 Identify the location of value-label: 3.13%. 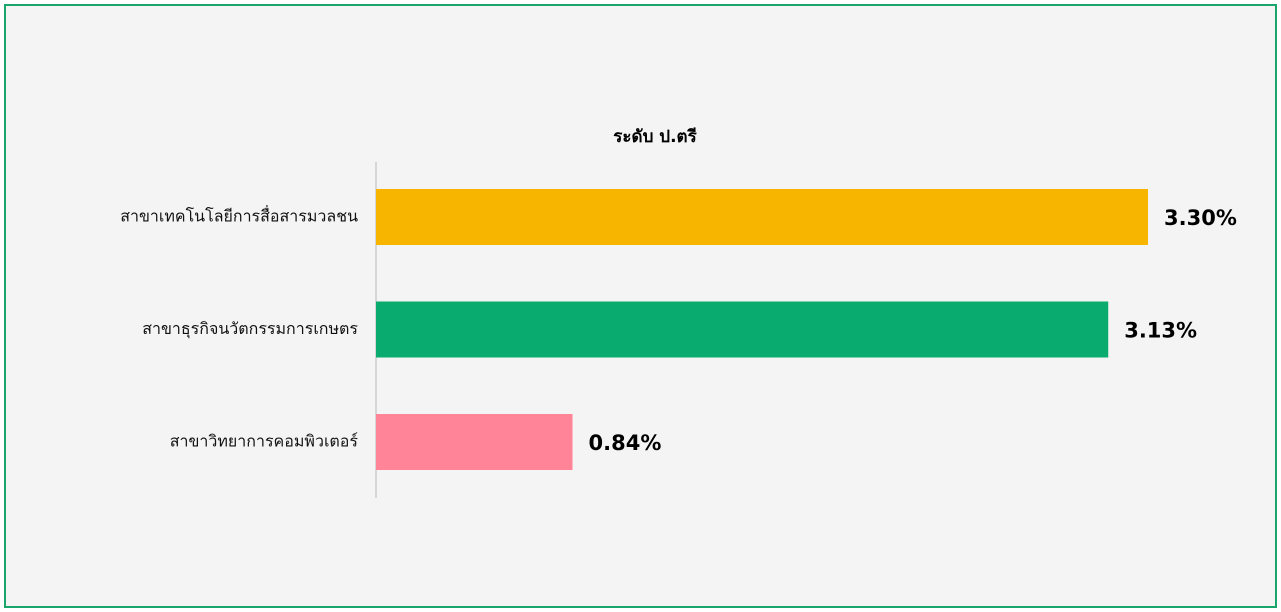
(1160, 331).